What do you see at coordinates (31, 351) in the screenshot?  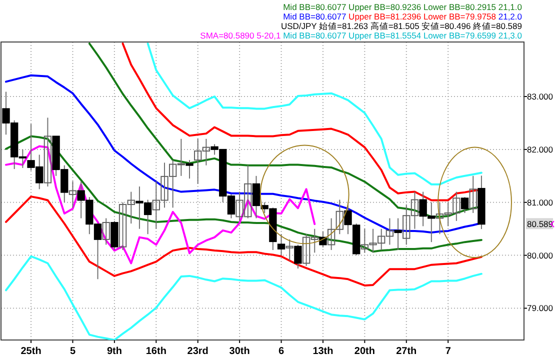 I see `x-tick-label: 25th` at bounding box center [31, 351].